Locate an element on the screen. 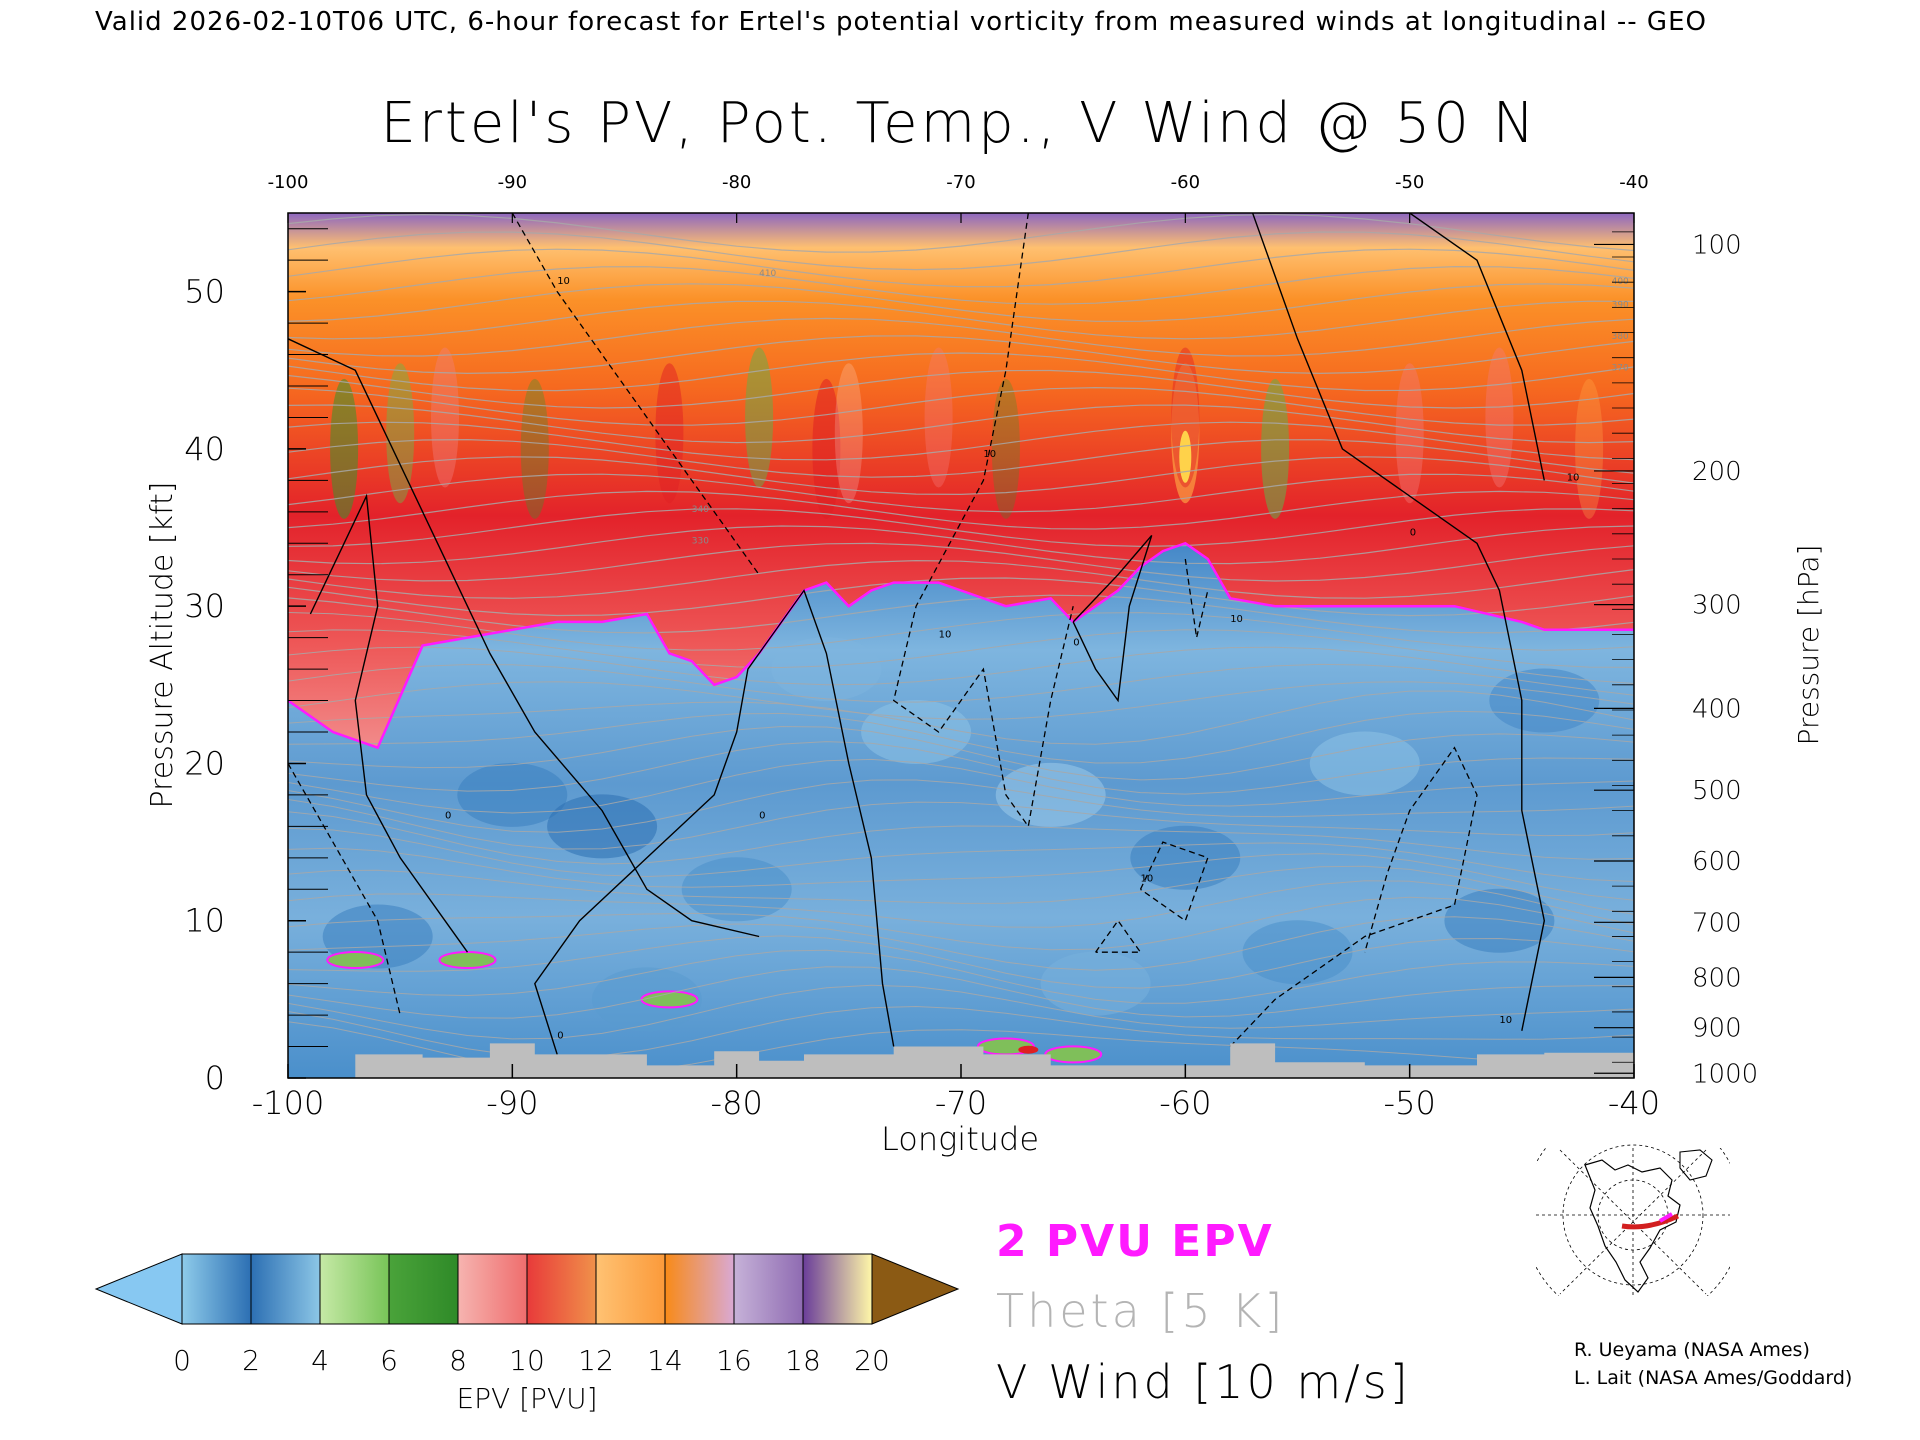 The height and width of the screenshot is (1440, 1920). right-tick-label: 1000 is located at coordinates (1725, 1074).